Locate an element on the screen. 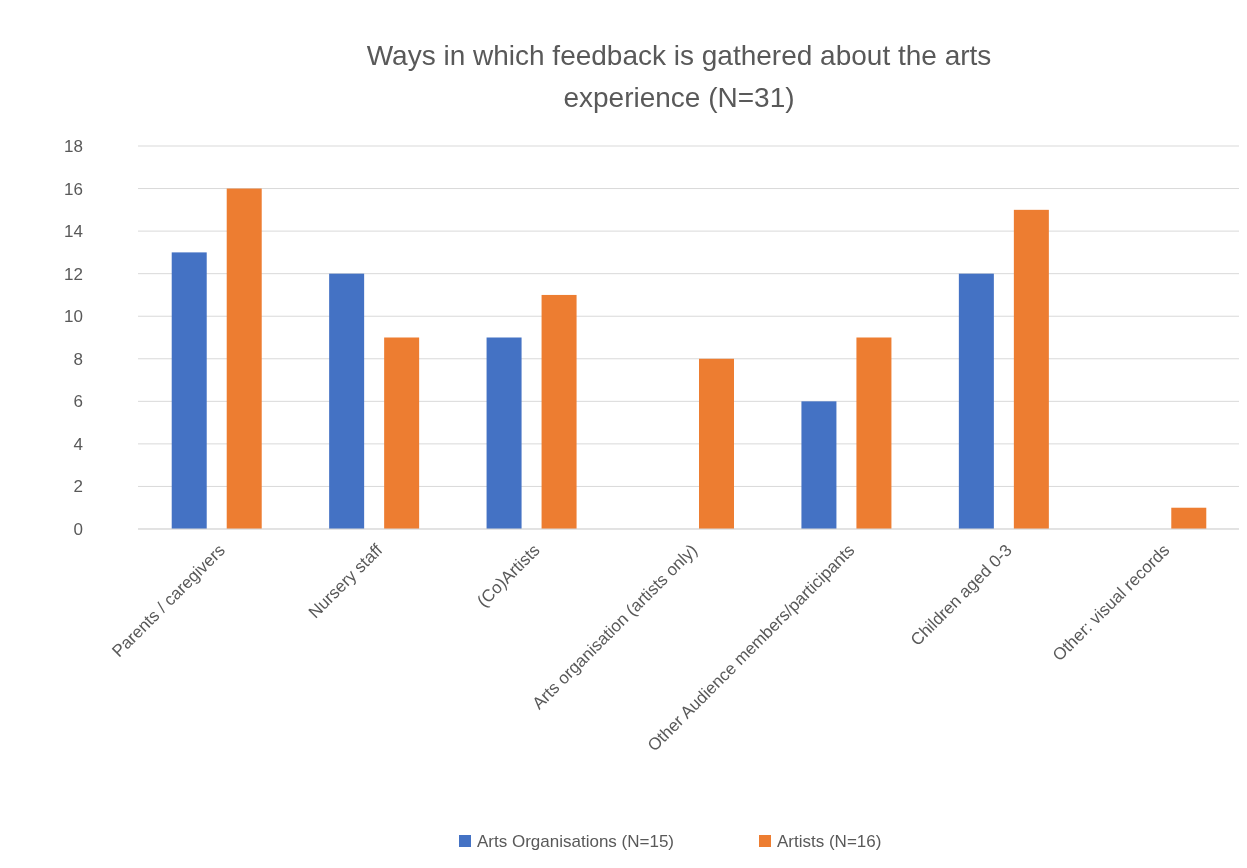 Image resolution: width=1247 pixels, height=868 pixels. y-tick-label: 8 is located at coordinates (78, 359).